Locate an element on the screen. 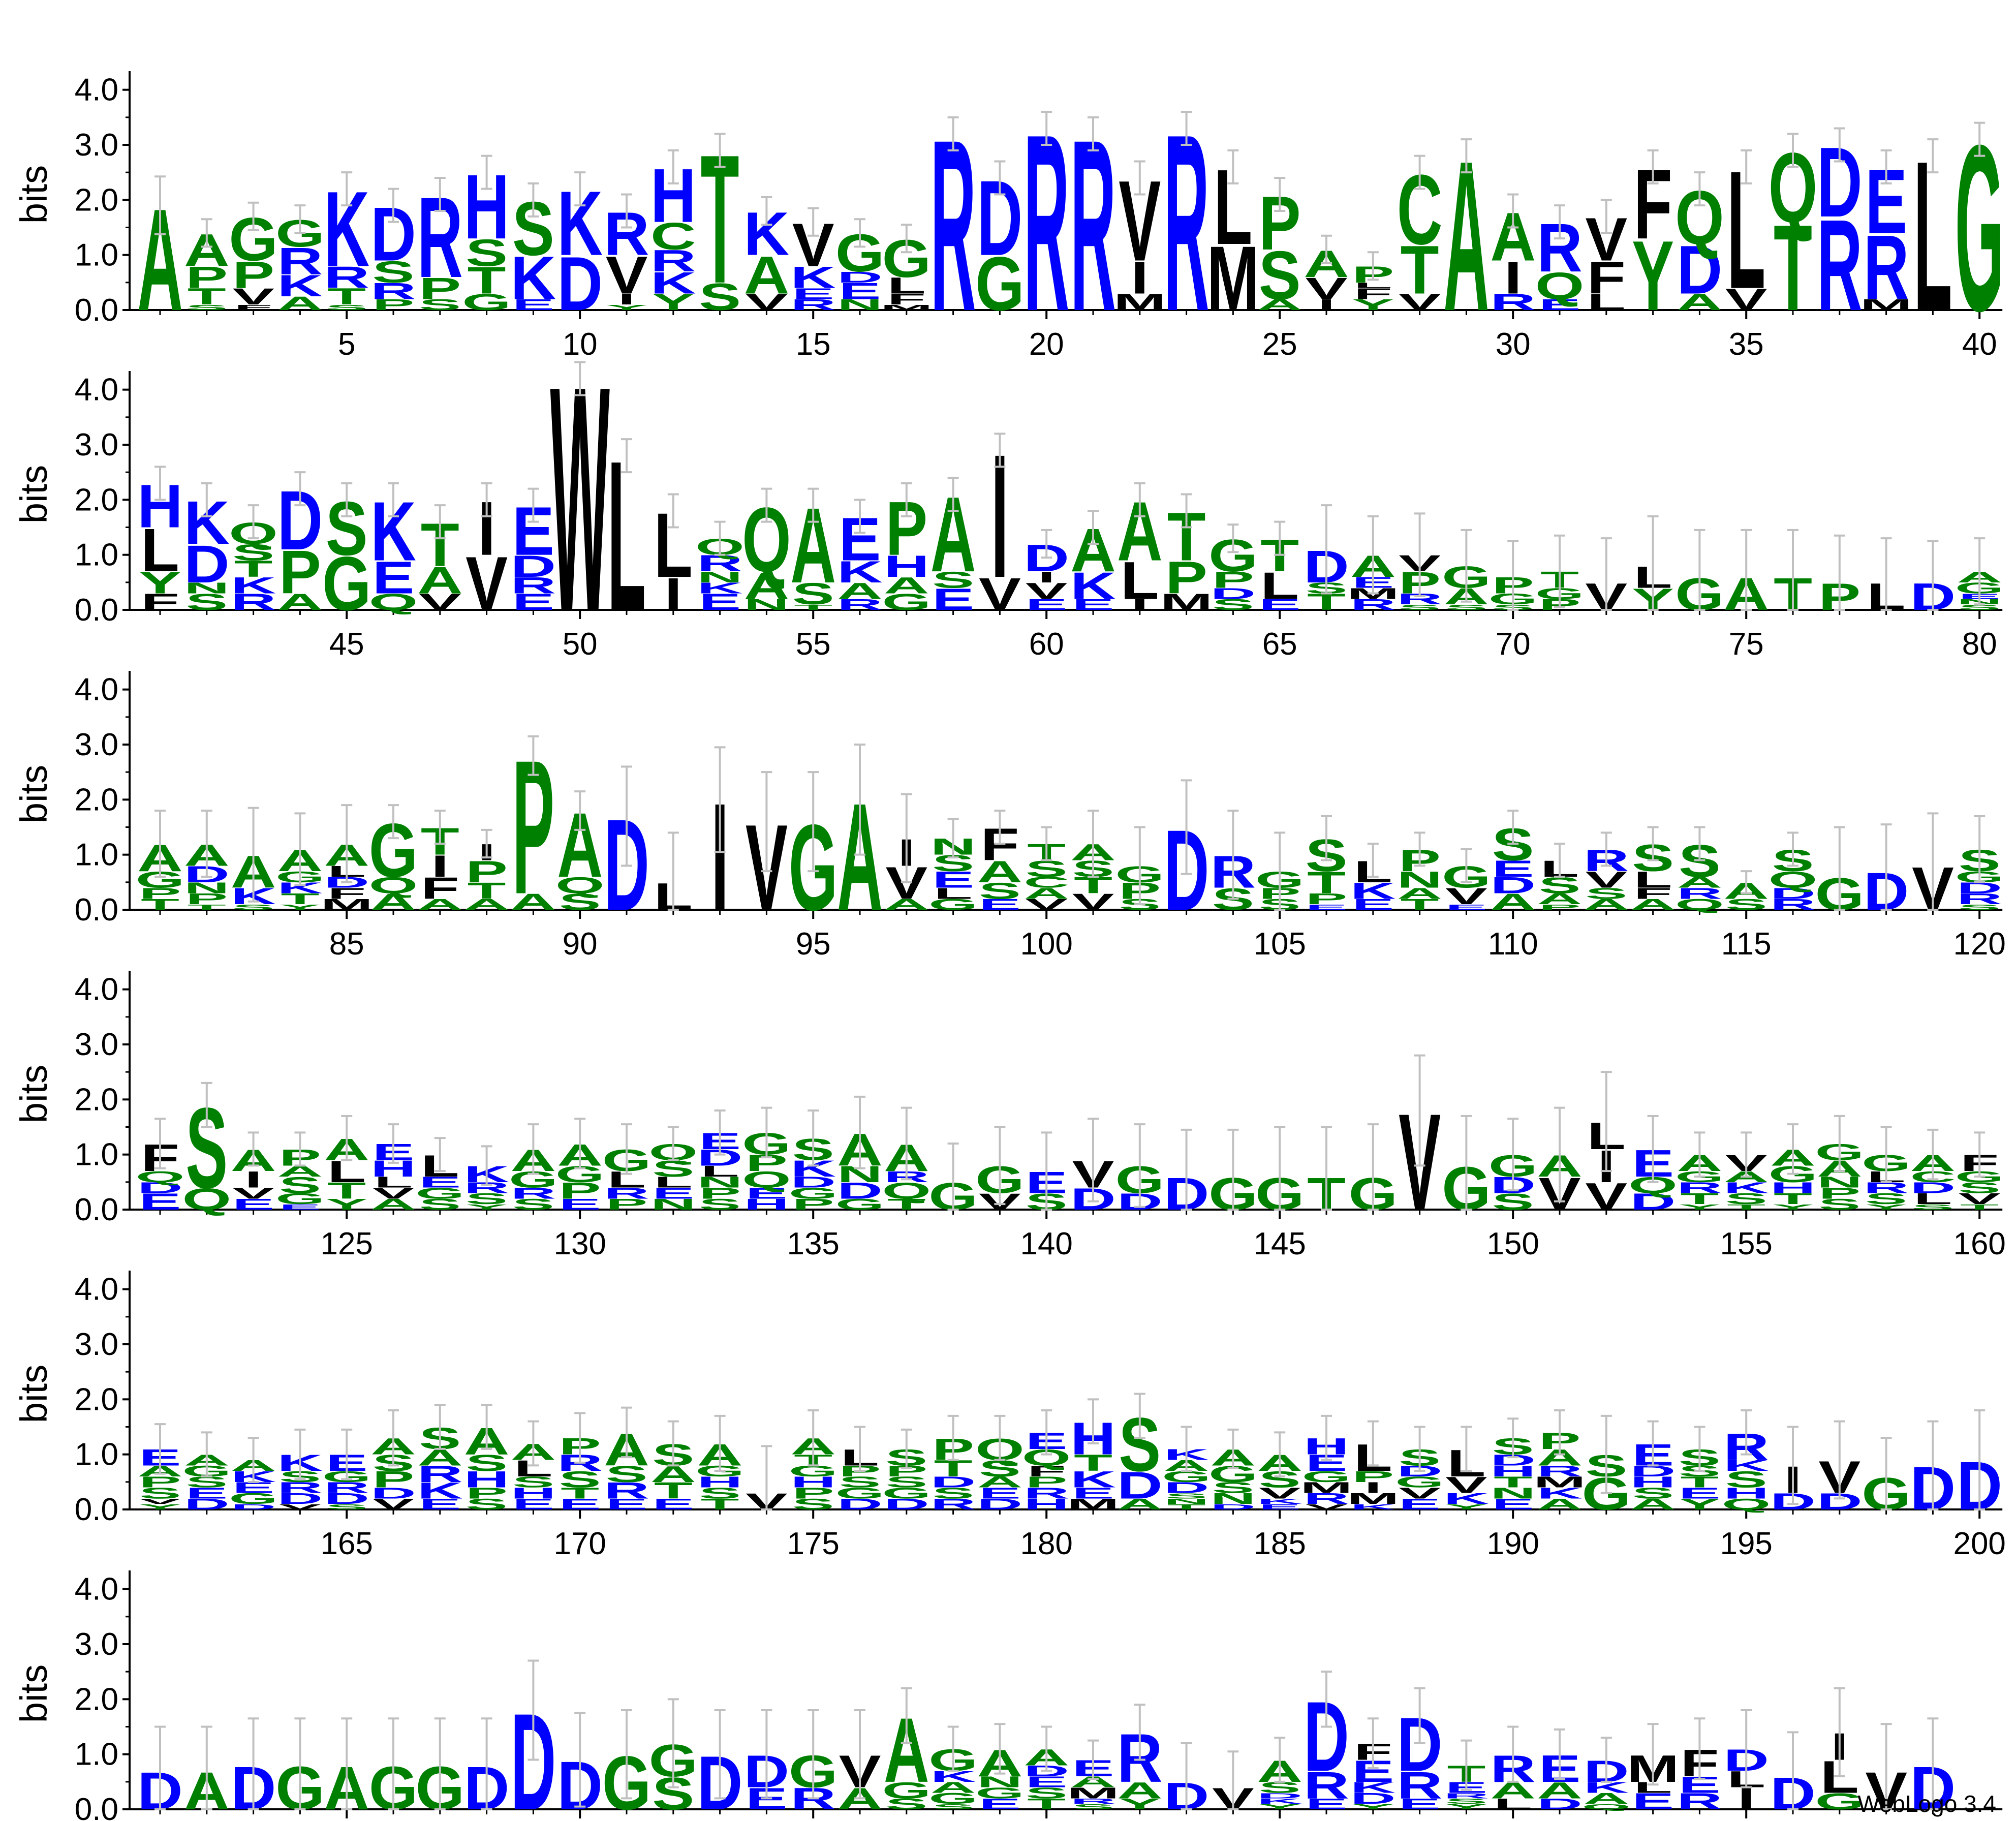  x-tick-label: 40 is located at coordinates (1979, 344).